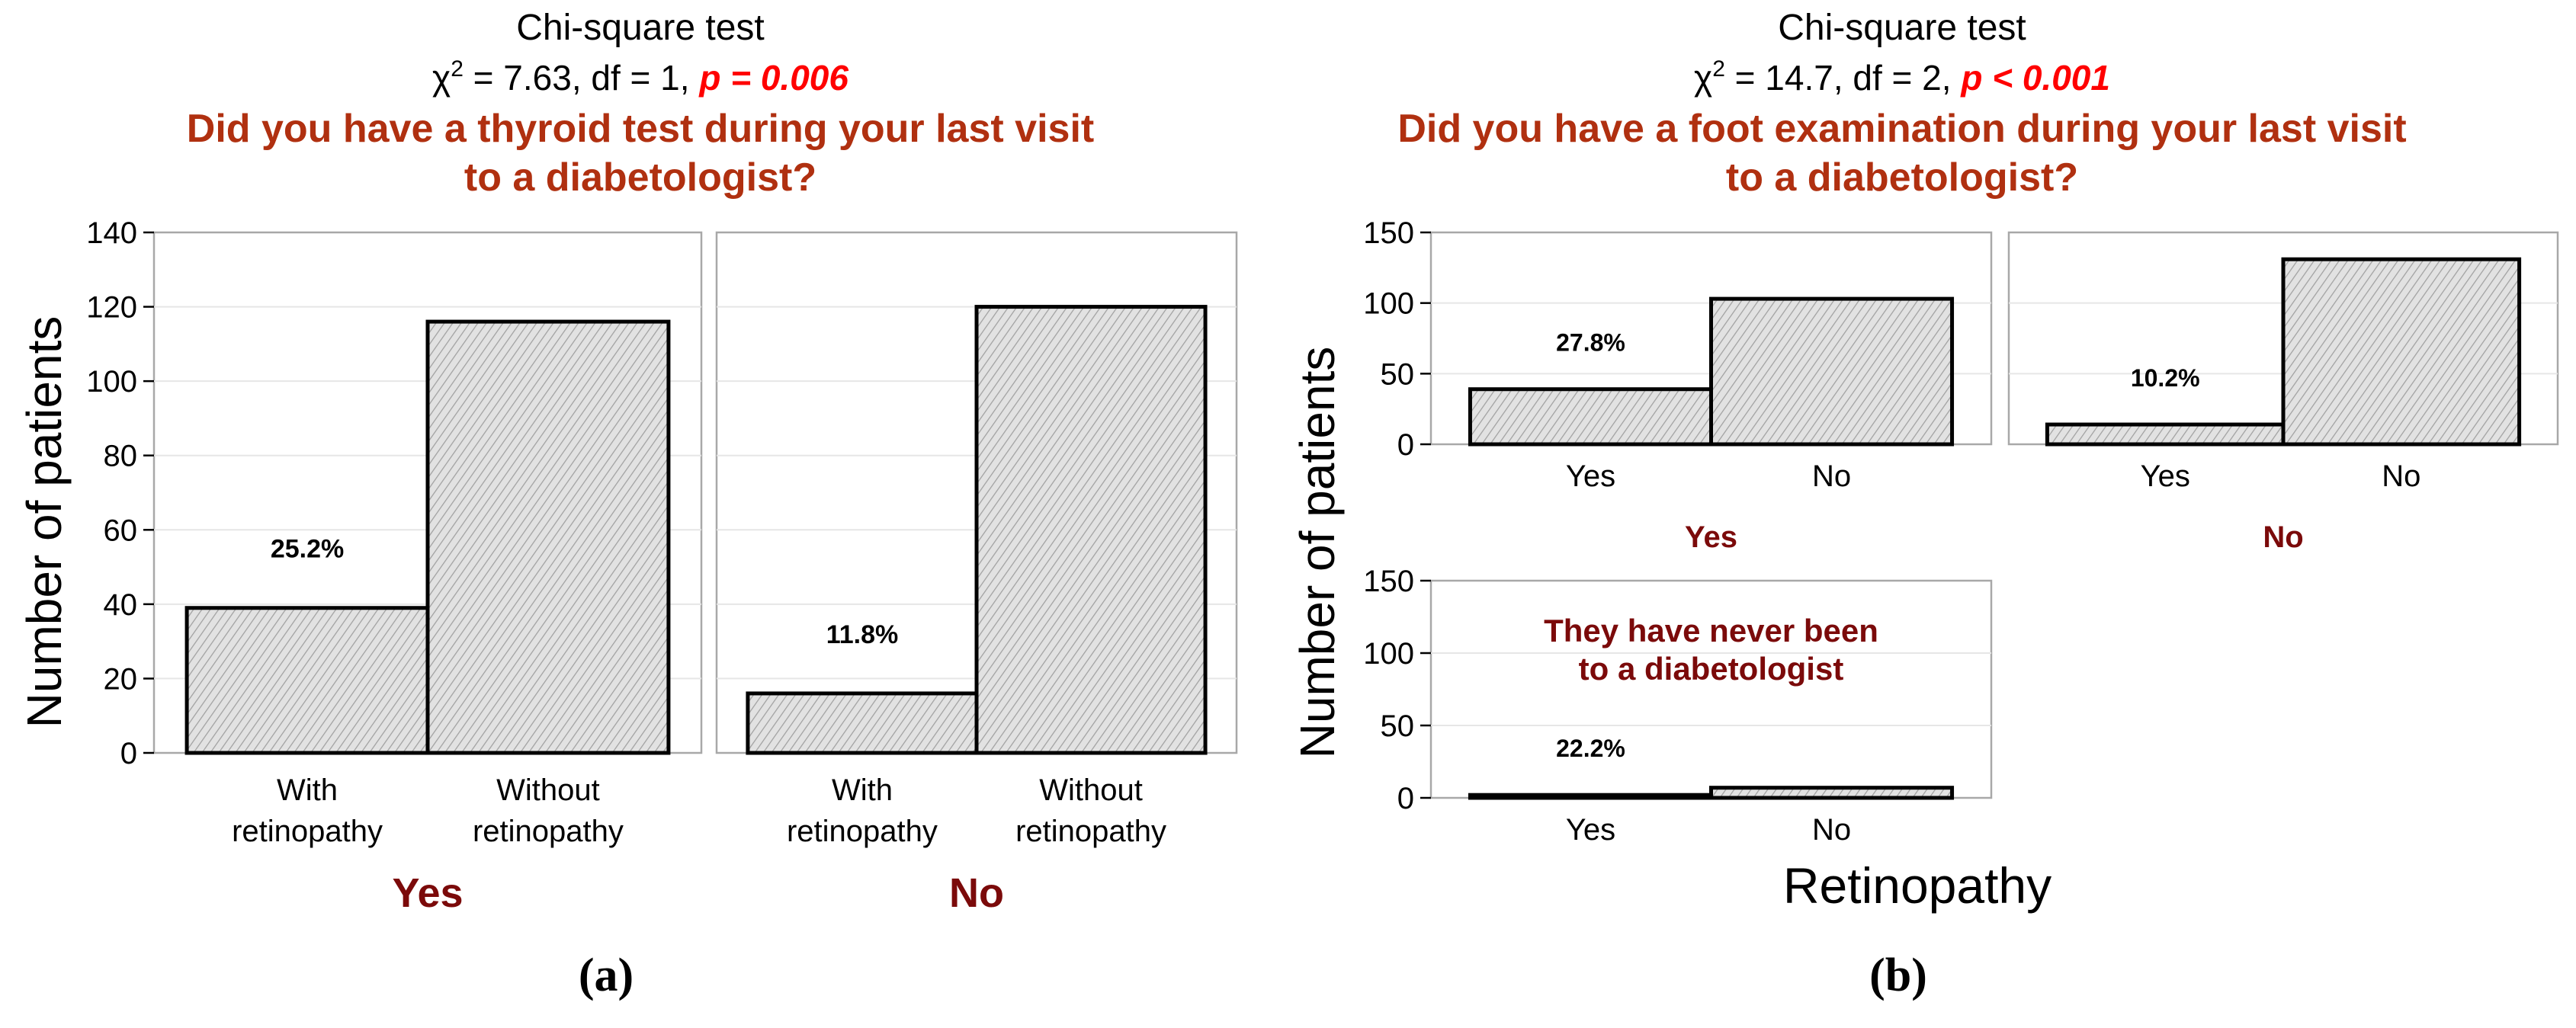 The width and height of the screenshot is (2576, 1028). I want to click on panel-a-question-line: to a diabetologist?, so click(640, 177).